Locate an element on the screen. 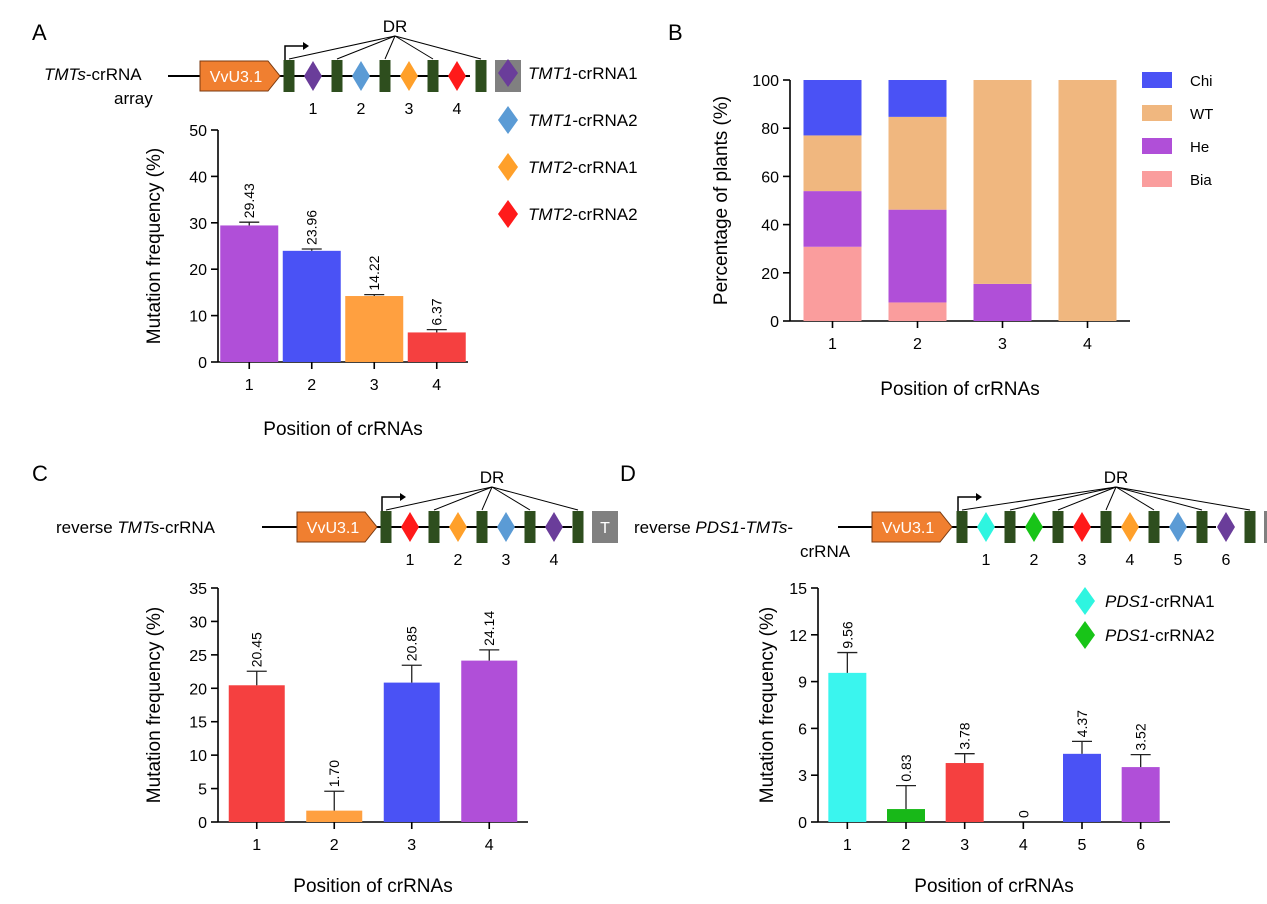 This screenshot has width=1267, height=904. y-tick-label: 5 is located at coordinates (202, 790).